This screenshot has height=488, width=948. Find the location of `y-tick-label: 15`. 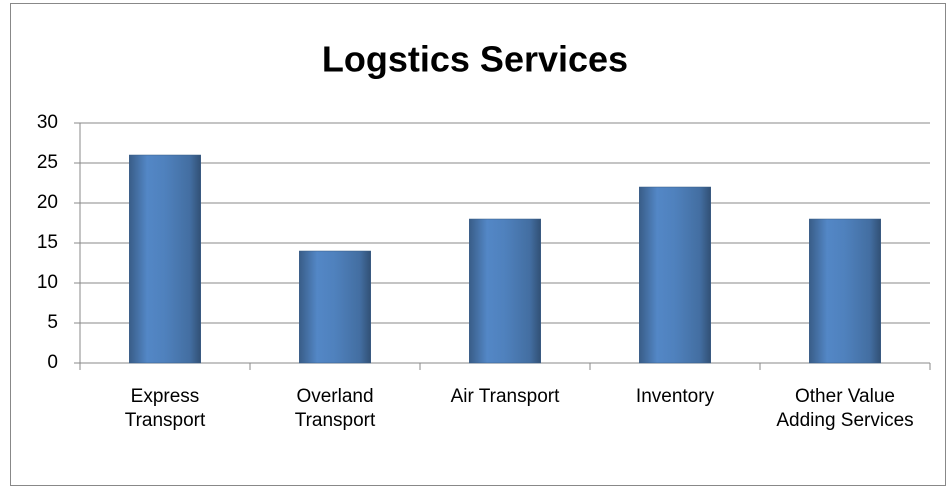

y-tick-label: 15 is located at coordinates (47, 242).